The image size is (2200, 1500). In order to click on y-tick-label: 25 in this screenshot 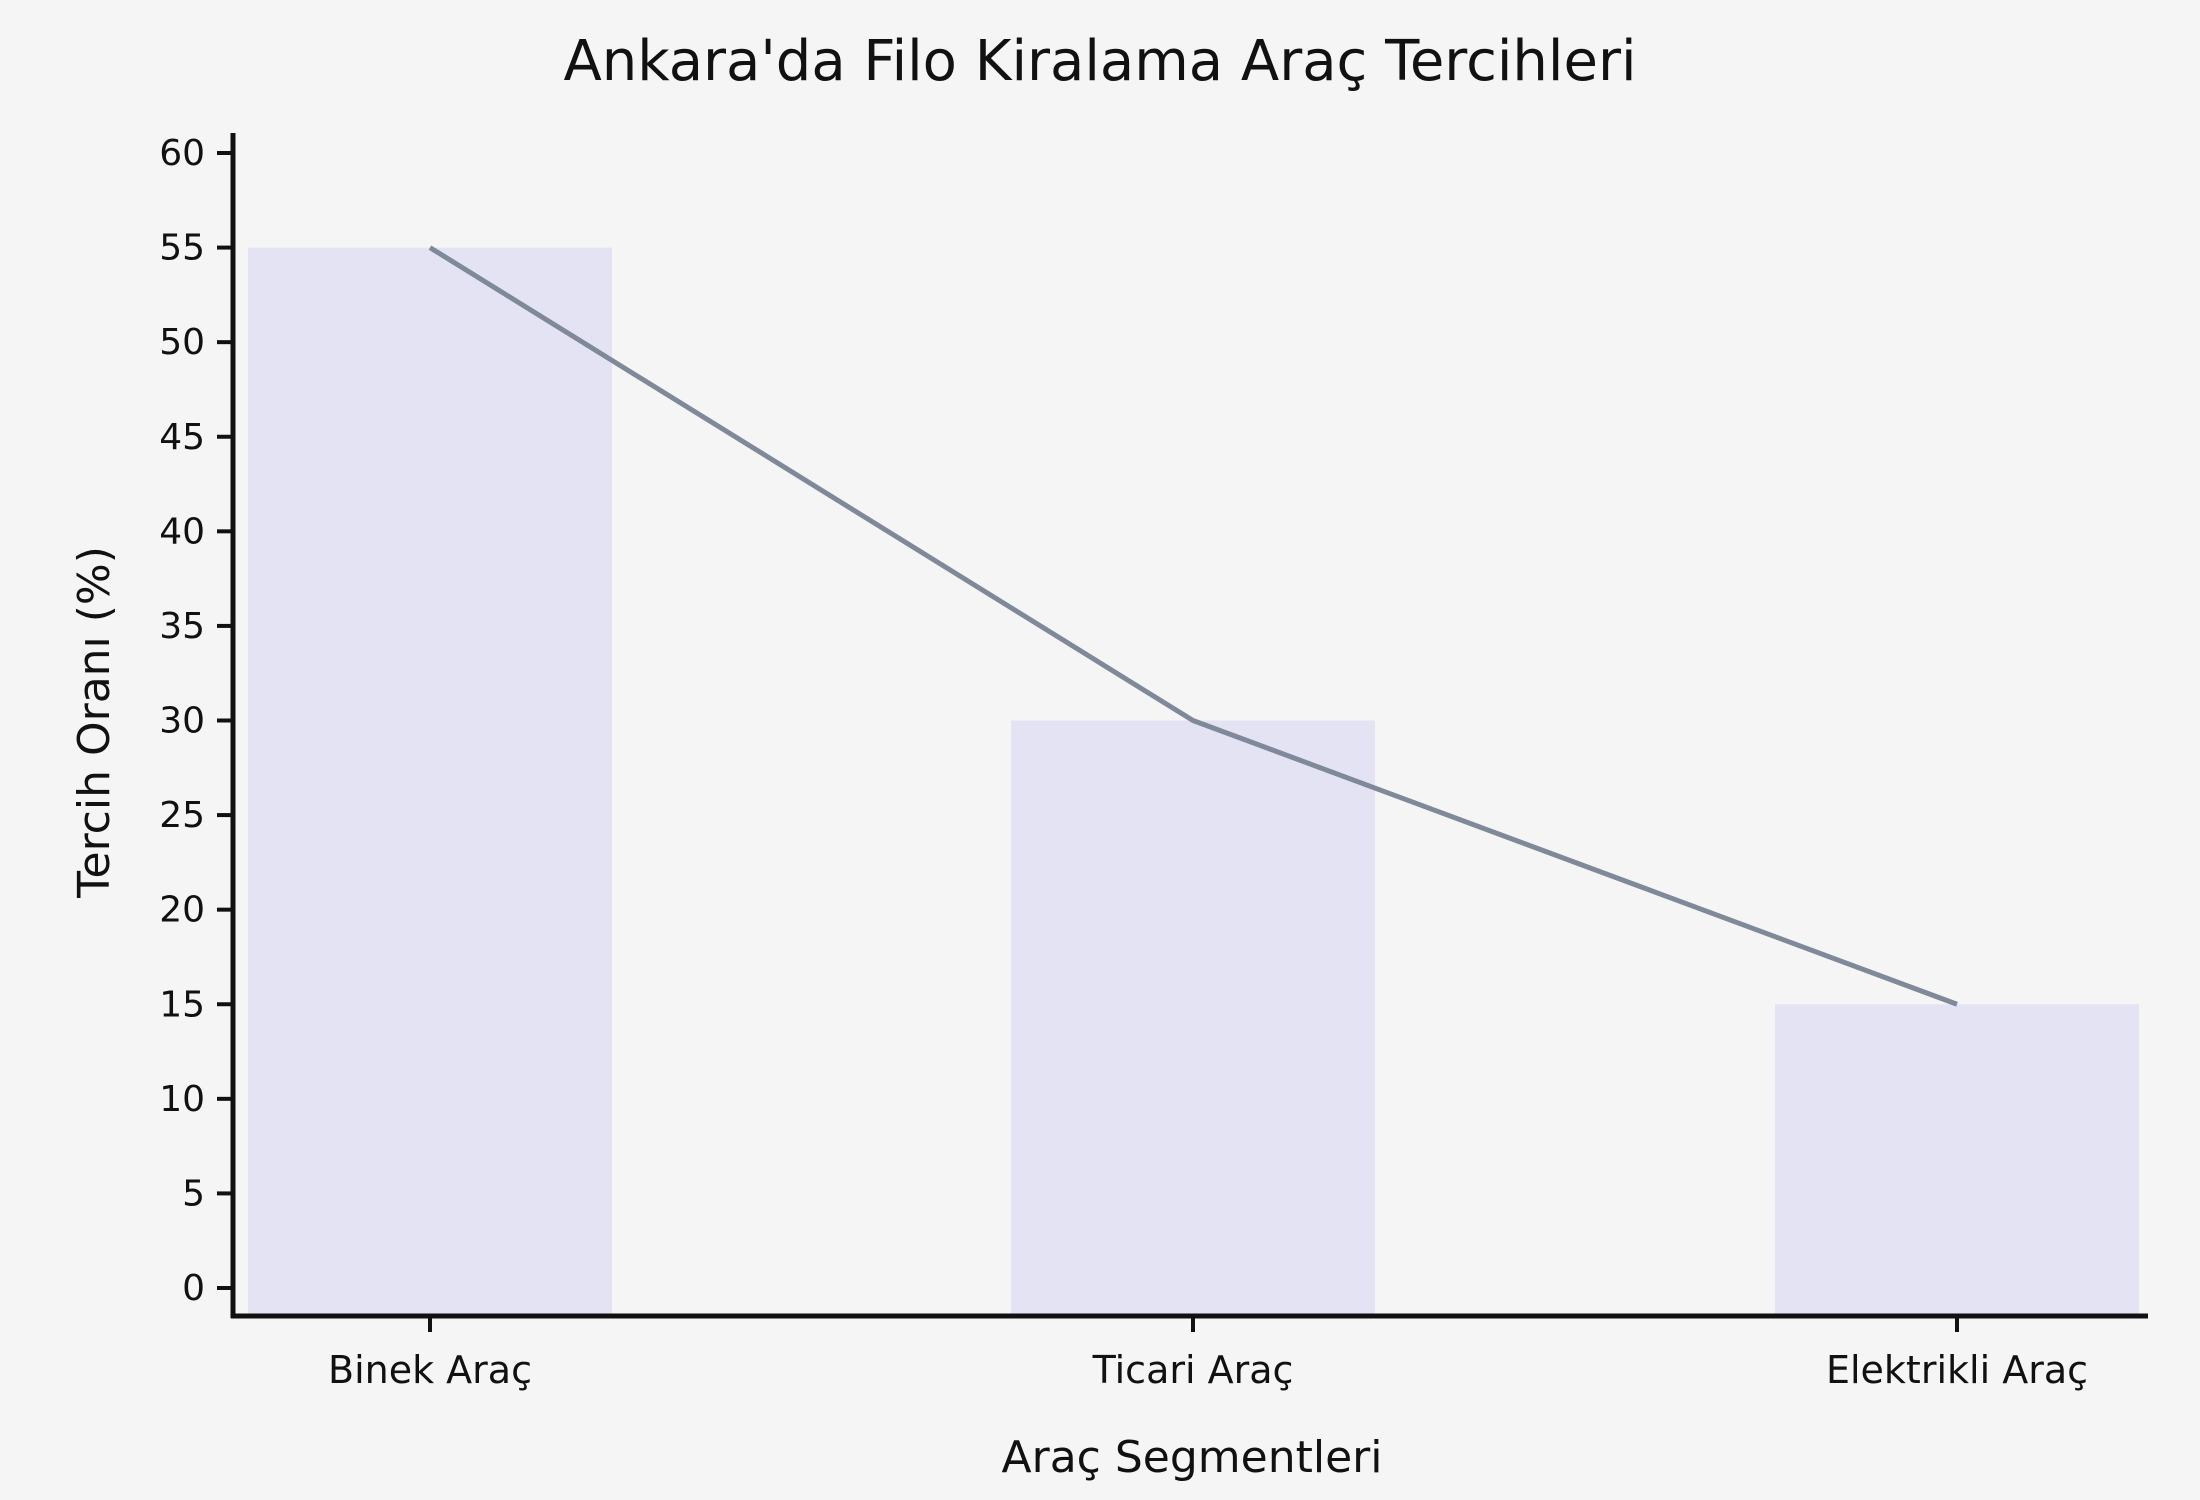, I will do `click(182, 815)`.